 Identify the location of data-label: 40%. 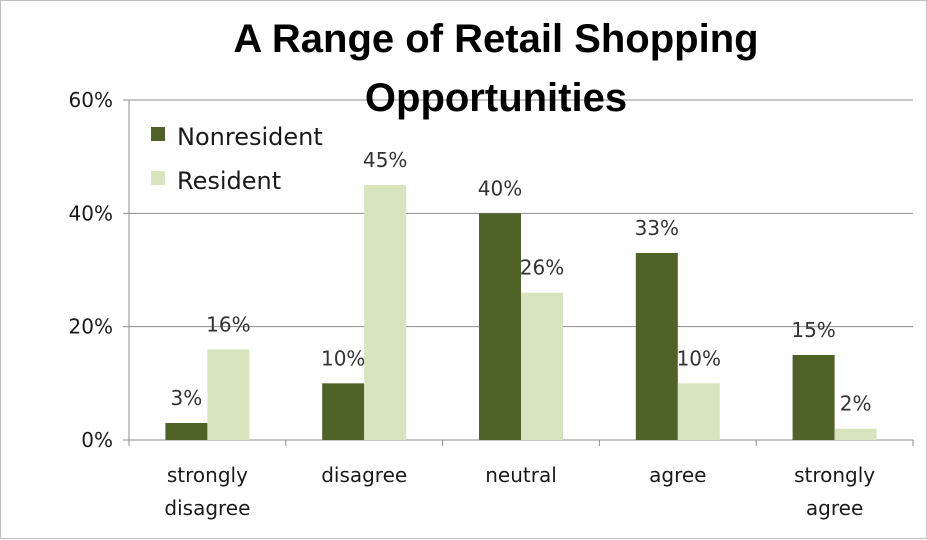
(500, 188).